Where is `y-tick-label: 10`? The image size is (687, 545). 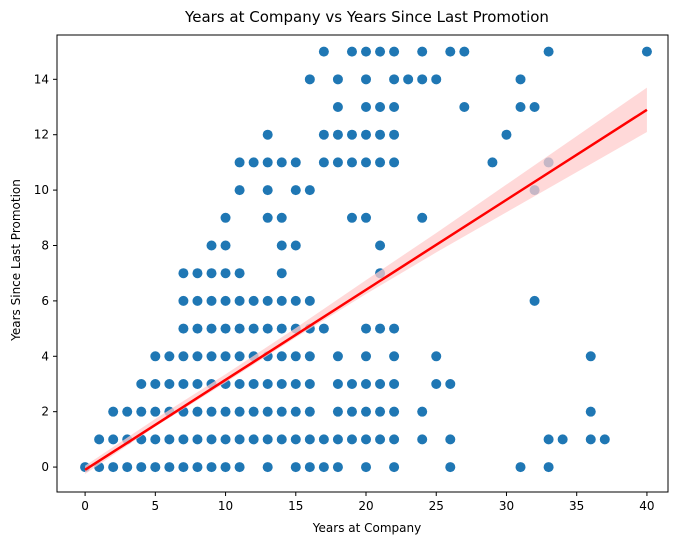 y-tick-label: 10 is located at coordinates (41, 190).